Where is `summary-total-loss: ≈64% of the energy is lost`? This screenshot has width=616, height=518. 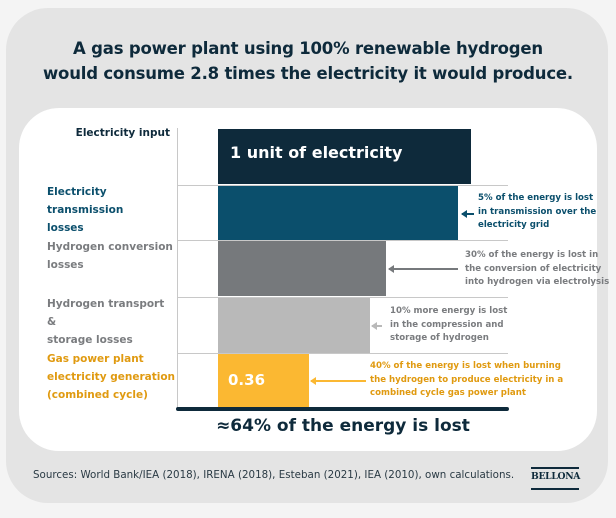
summary-total-loss: ≈64% of the energy is lost is located at coordinates (343, 426).